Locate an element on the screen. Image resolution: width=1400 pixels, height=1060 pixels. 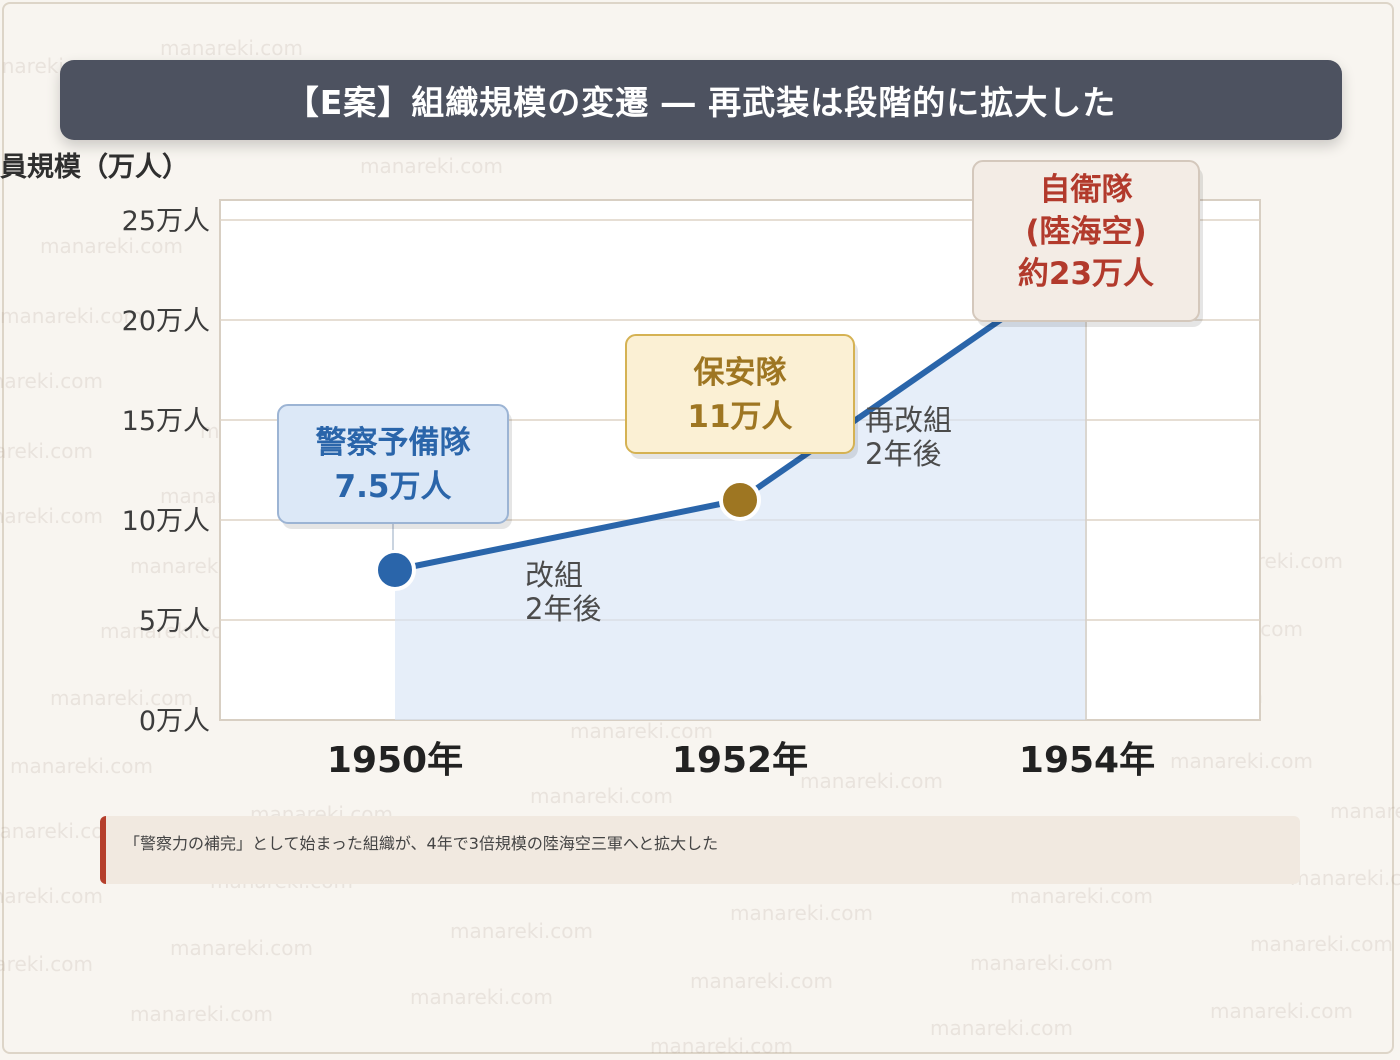
y-tick-label: 10万人 is located at coordinates (166, 521).